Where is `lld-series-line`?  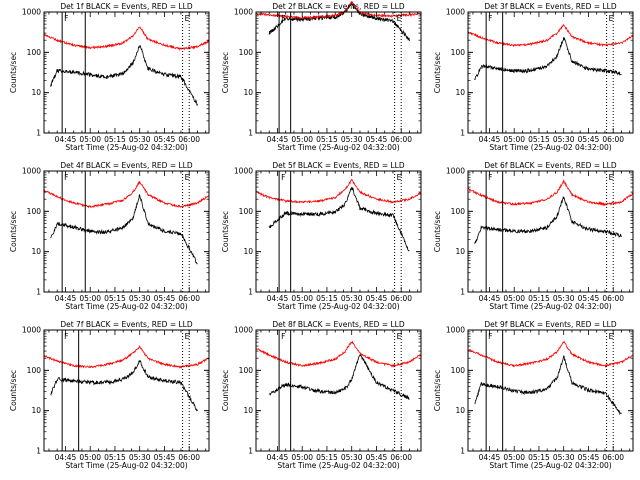
lld-series-line is located at coordinates (126, 39).